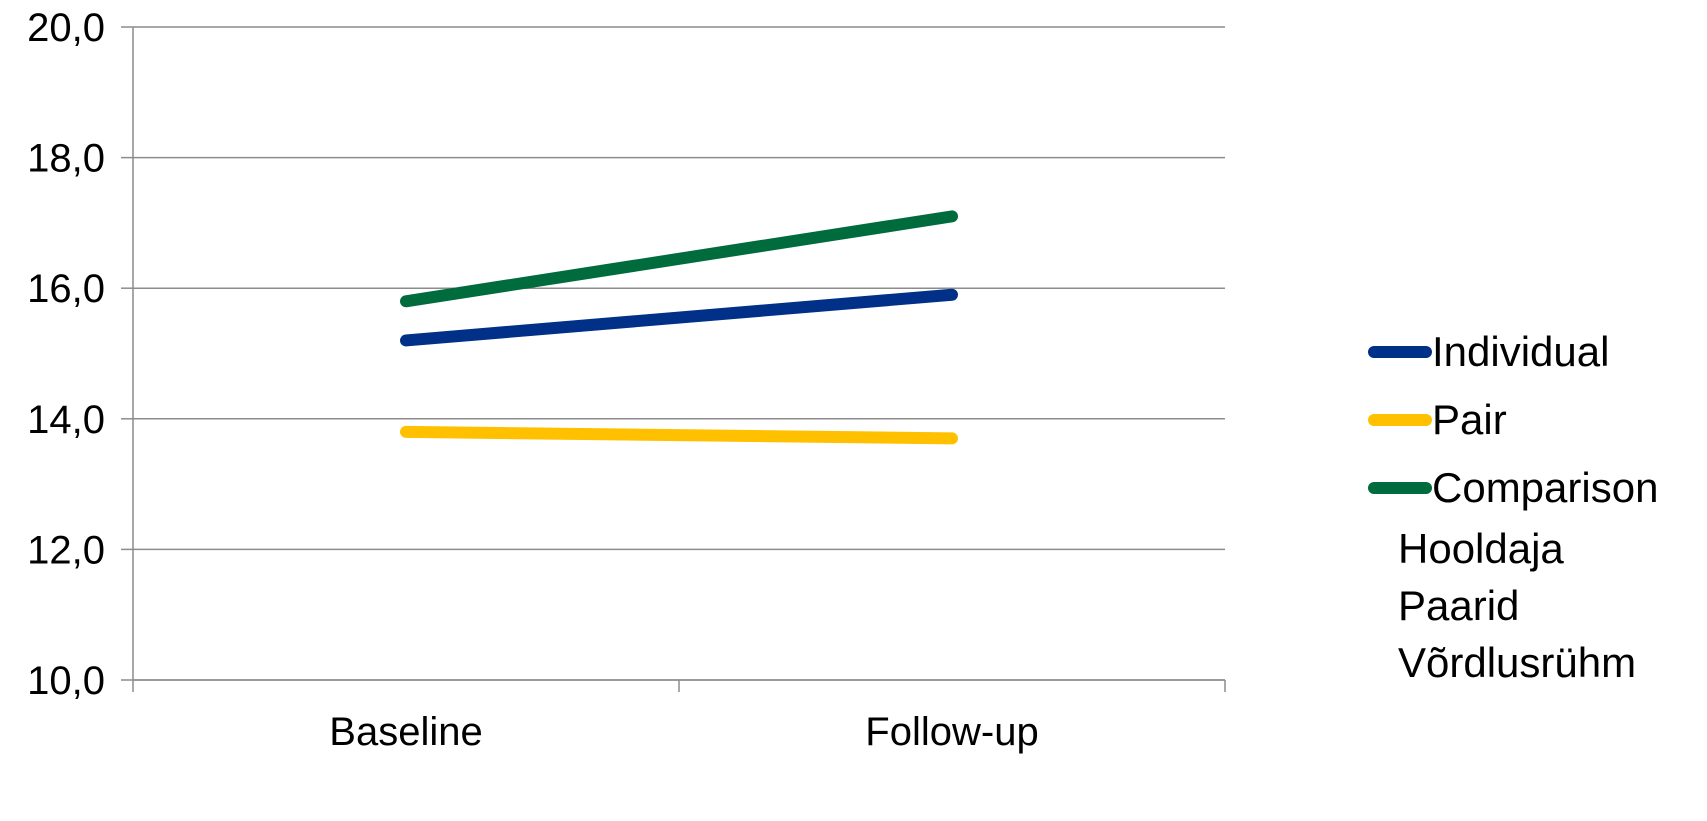  Describe the element at coordinates (66, 681) in the screenshot. I see `y-tick-label: 10,0` at that location.